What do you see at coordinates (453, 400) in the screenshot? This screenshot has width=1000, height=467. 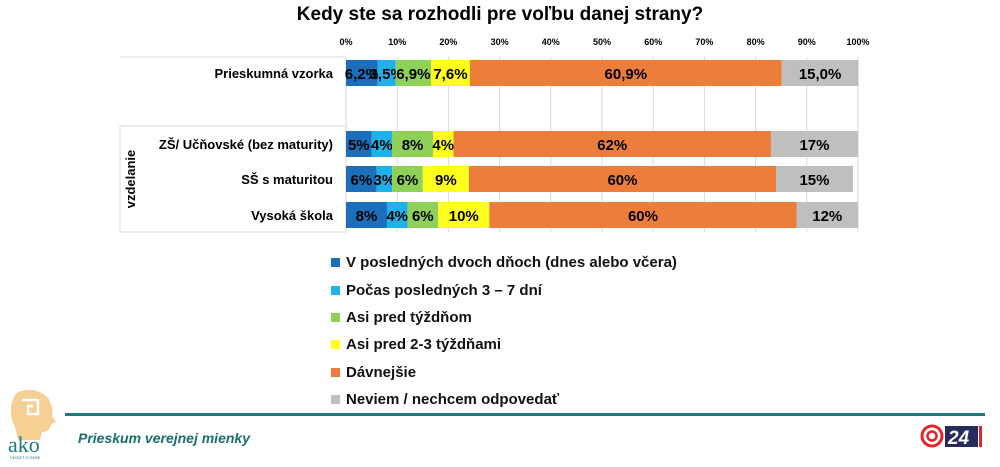 I see `legend-label: Neviem / nechcem odpovedať` at bounding box center [453, 400].